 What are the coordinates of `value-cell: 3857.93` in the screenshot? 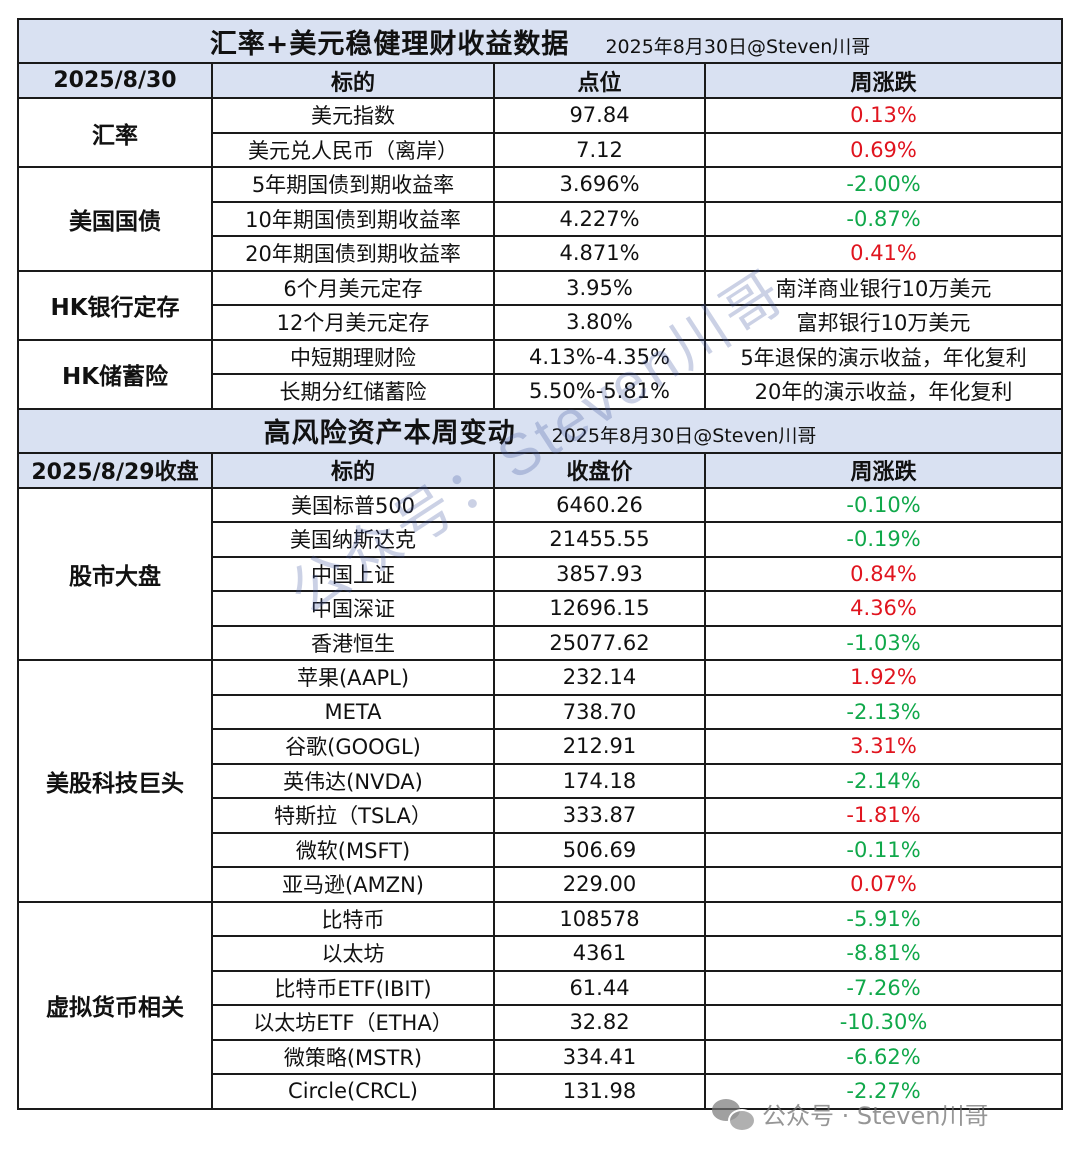 It's located at (599, 573).